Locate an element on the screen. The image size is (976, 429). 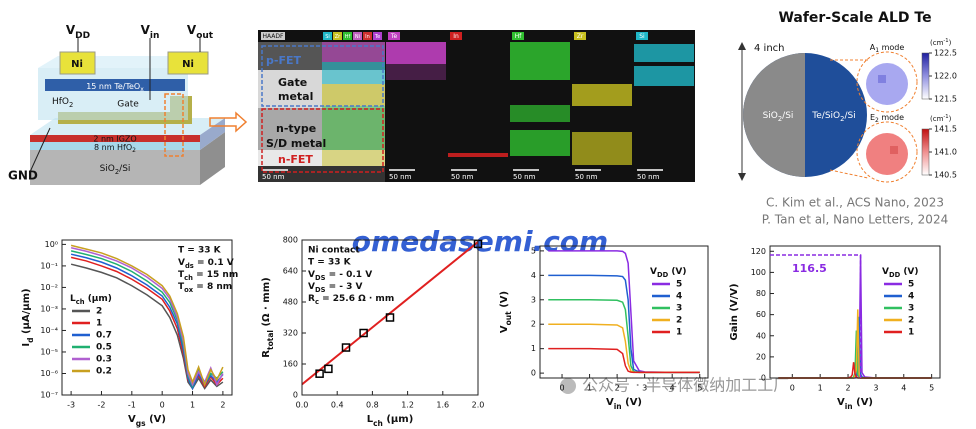
legend-title: Lch (μm) is located at coordinates (91, 300).